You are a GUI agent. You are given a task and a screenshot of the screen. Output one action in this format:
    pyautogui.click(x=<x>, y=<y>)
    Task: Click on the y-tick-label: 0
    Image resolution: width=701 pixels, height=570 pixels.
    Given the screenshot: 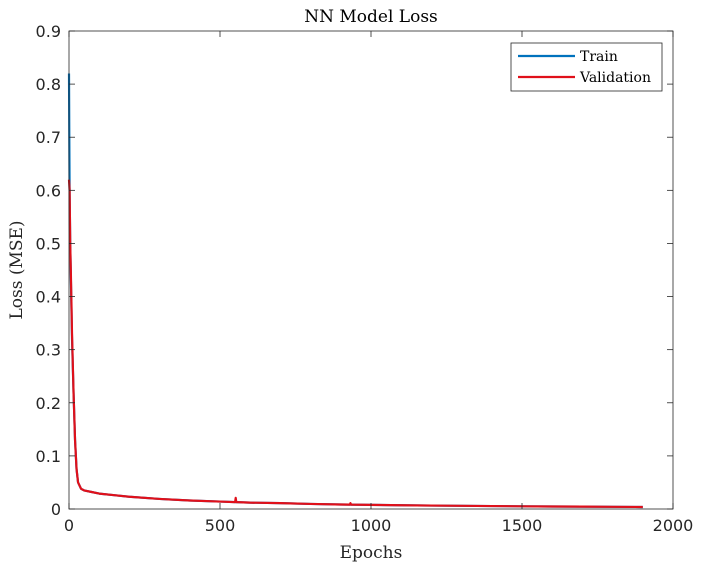 What is the action you would take?
    pyautogui.click(x=56, y=509)
    